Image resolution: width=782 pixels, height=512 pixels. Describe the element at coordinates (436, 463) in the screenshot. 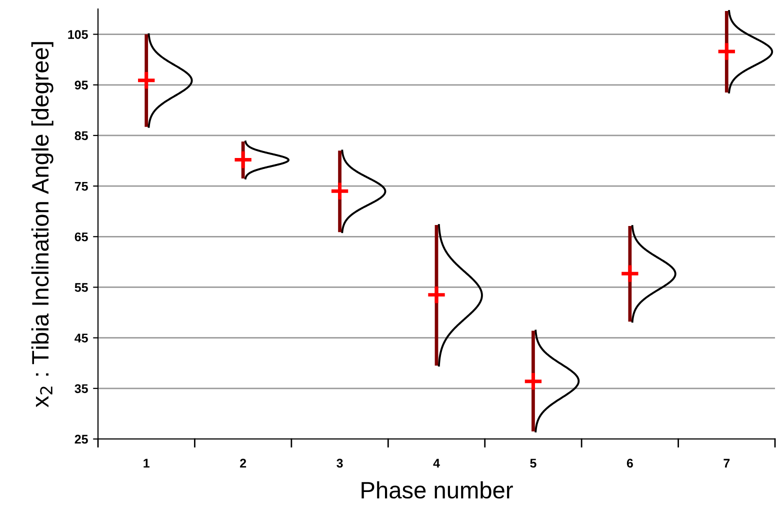

I see `x-tick-label: 4` at that location.